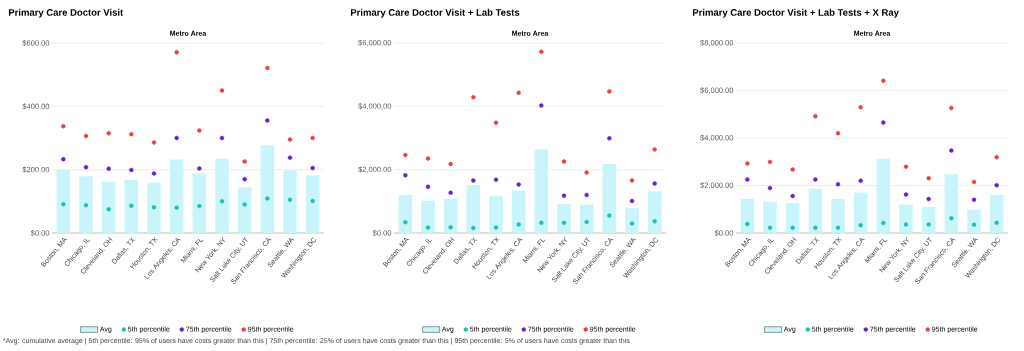 This screenshot has width=1024, height=351. What do you see at coordinates (795, 13) in the screenshot?
I see `chart-title: Primary Care Doctor Visit + Lab Tests + X Ray` at bounding box center [795, 13].